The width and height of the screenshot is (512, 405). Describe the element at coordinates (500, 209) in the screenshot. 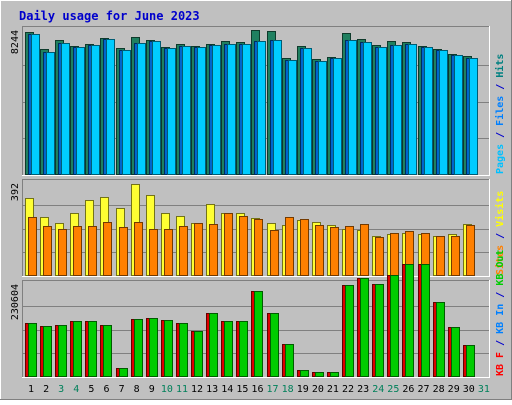

I see `legend-item: Visits` at that location.